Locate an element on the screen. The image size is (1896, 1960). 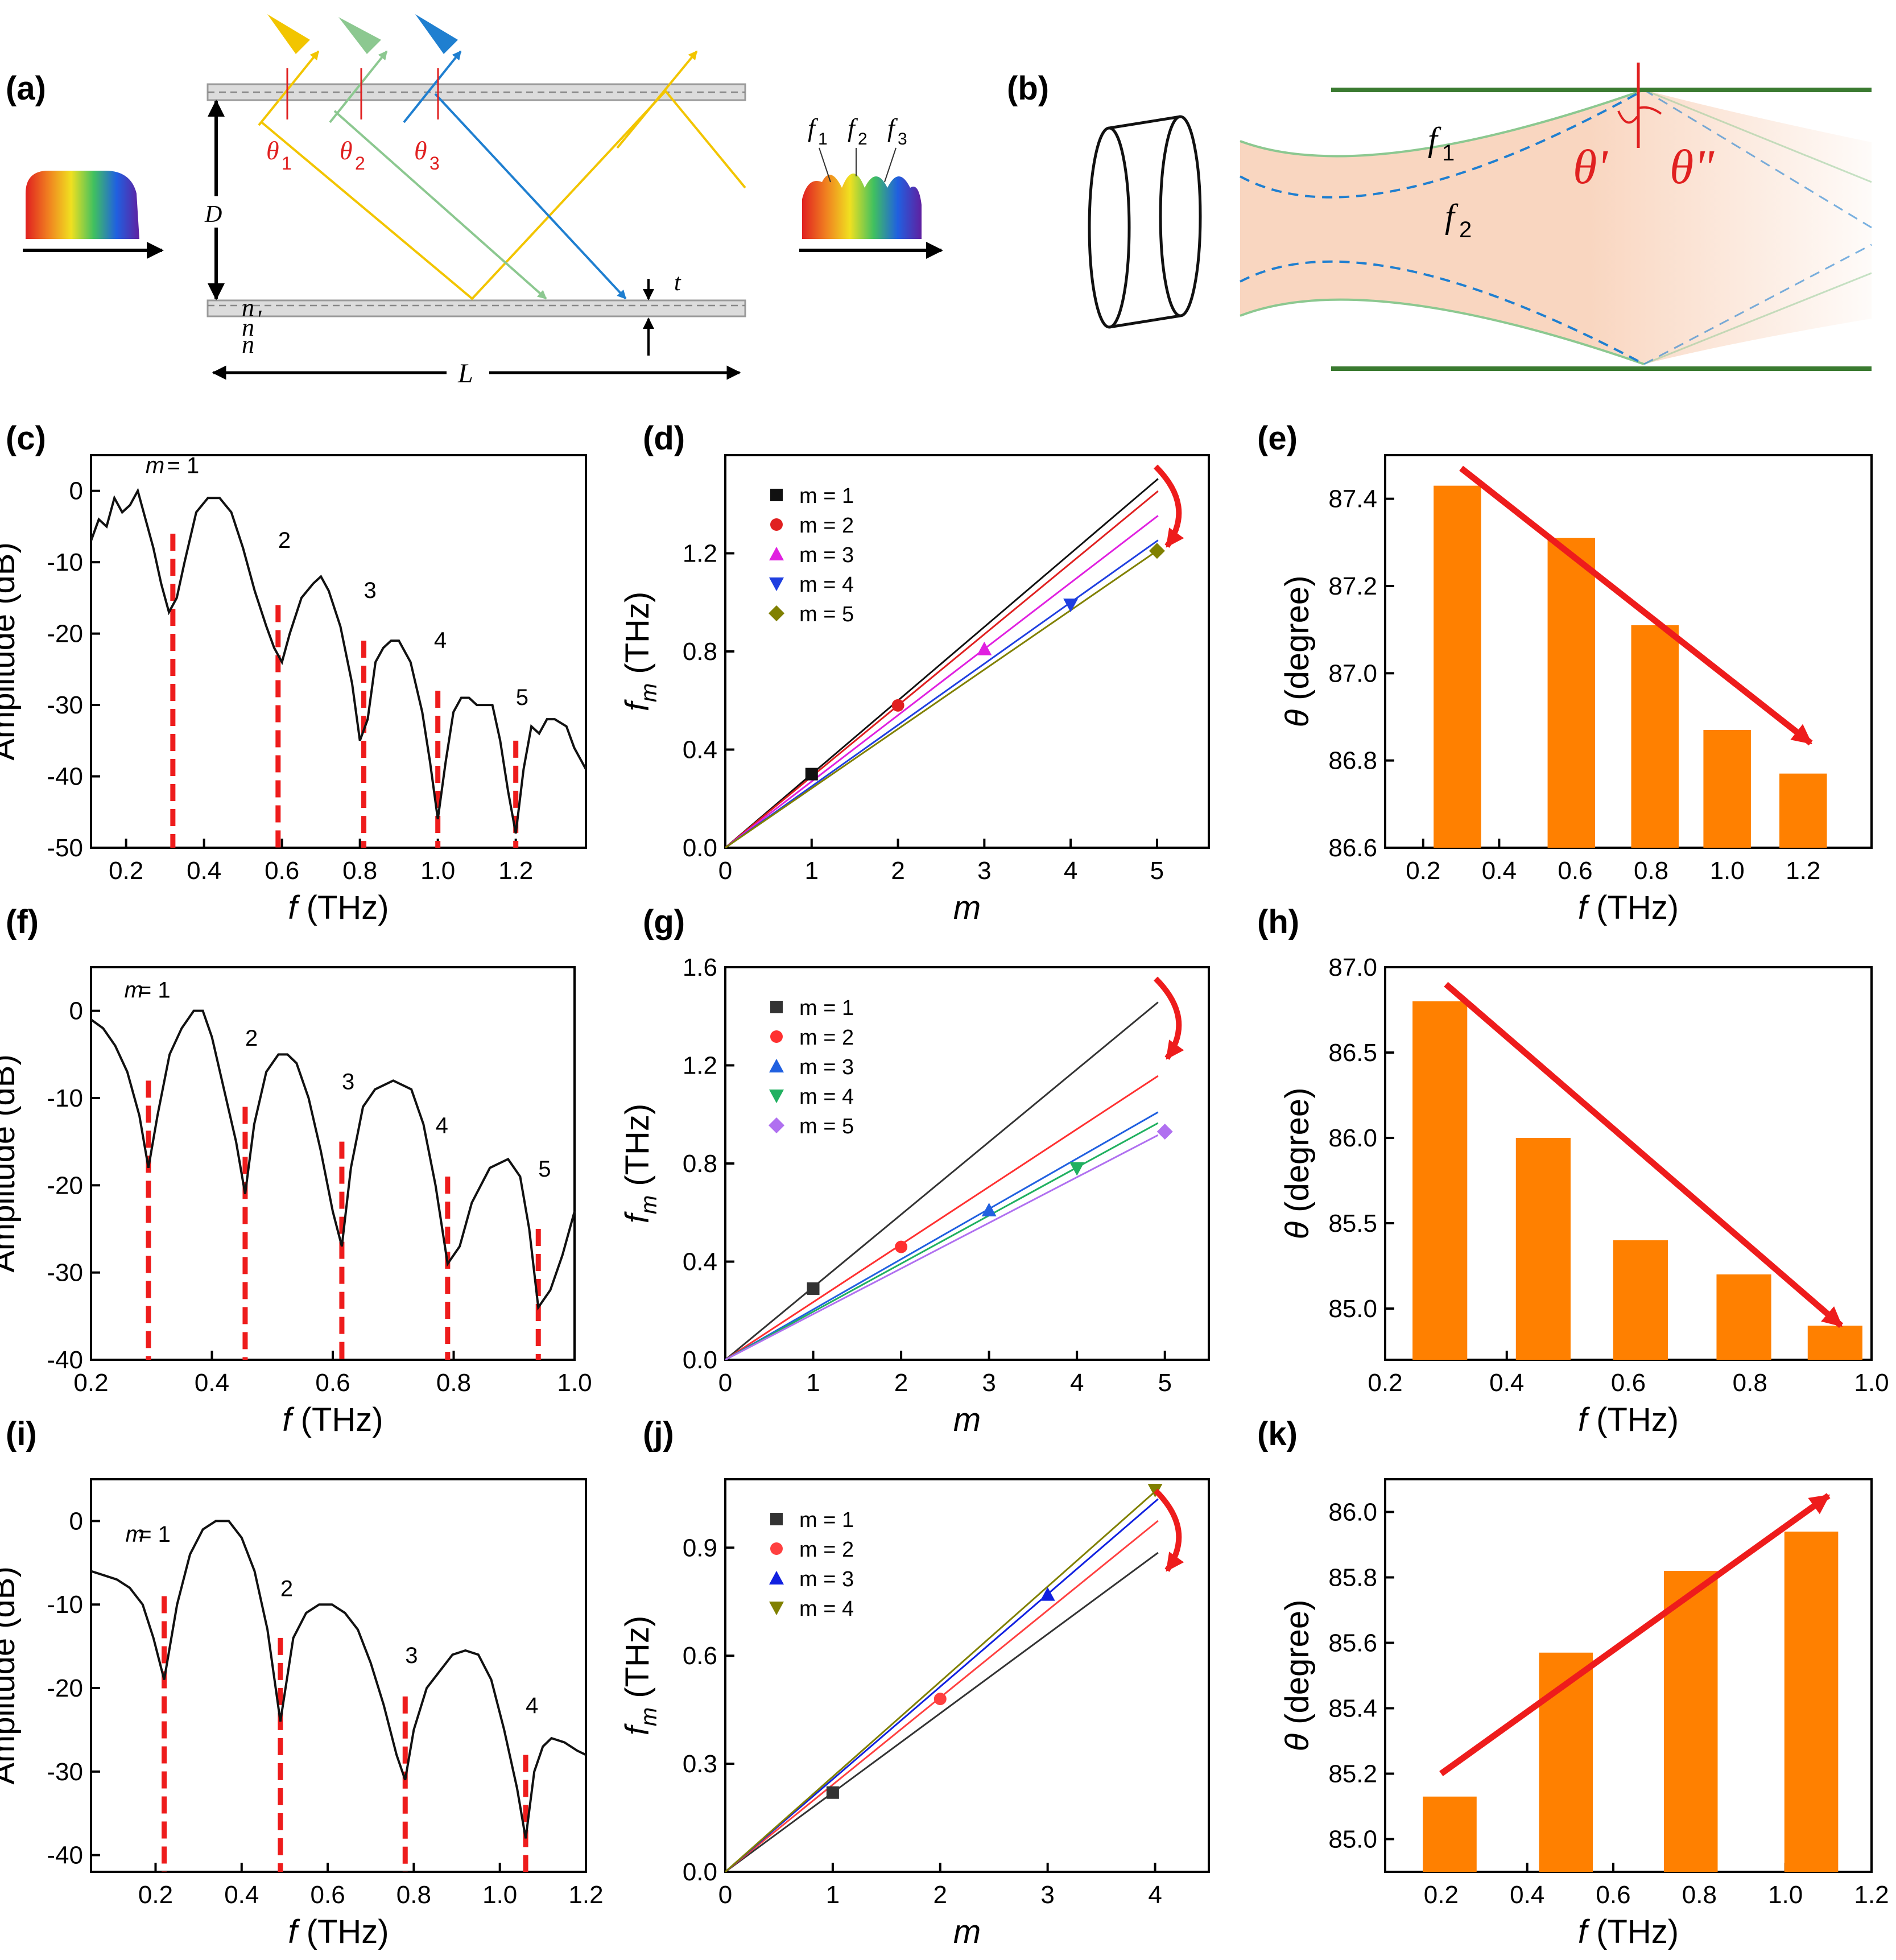
theta-dprime-arc is located at coordinates (1650, 110).